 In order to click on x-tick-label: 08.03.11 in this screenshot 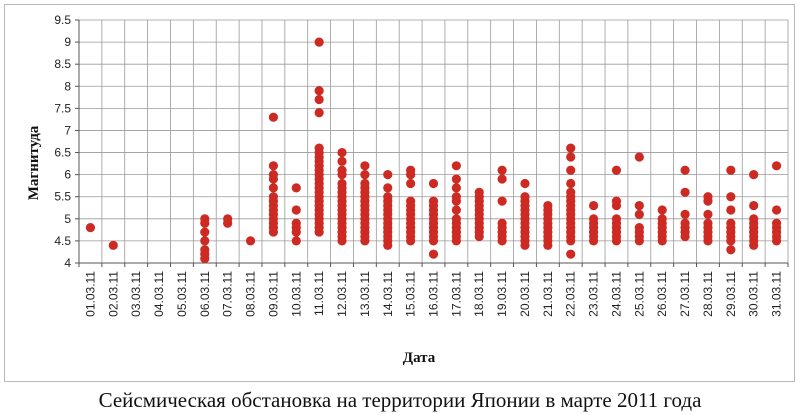, I will do `click(251, 294)`.